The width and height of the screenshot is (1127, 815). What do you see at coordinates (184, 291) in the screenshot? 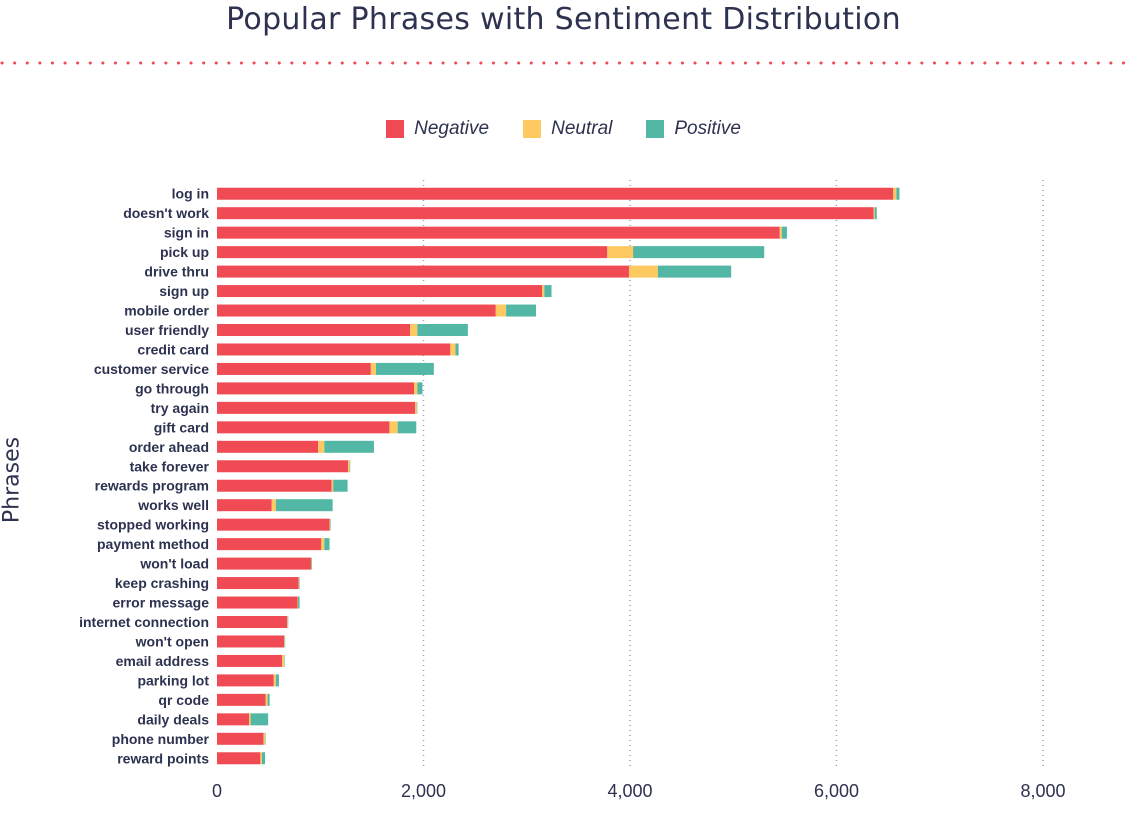
I see `category-label: sign up` at bounding box center [184, 291].